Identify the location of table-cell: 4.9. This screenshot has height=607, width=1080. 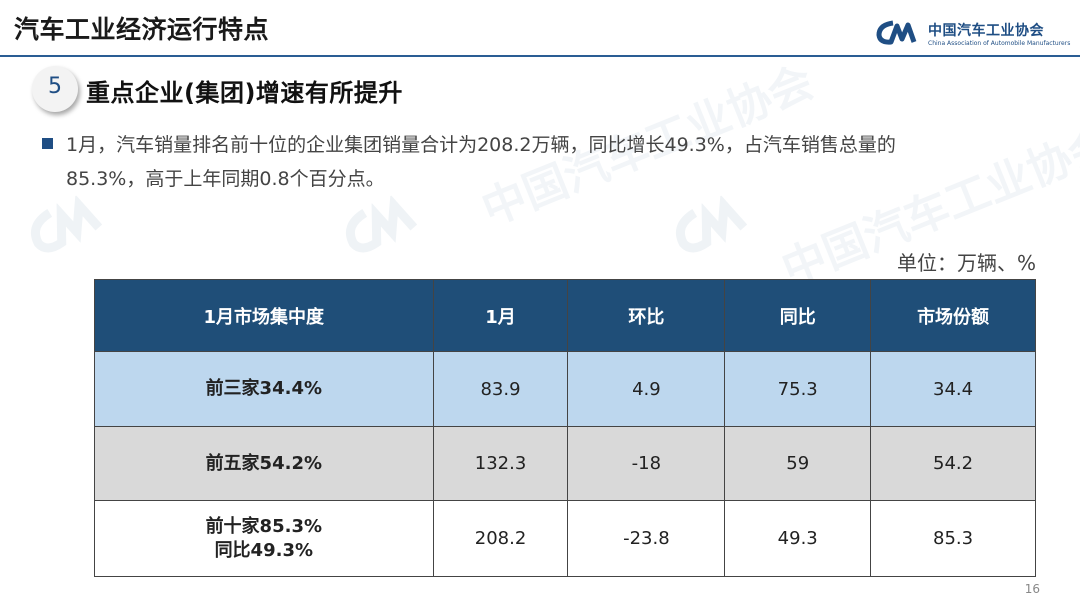
(646, 389).